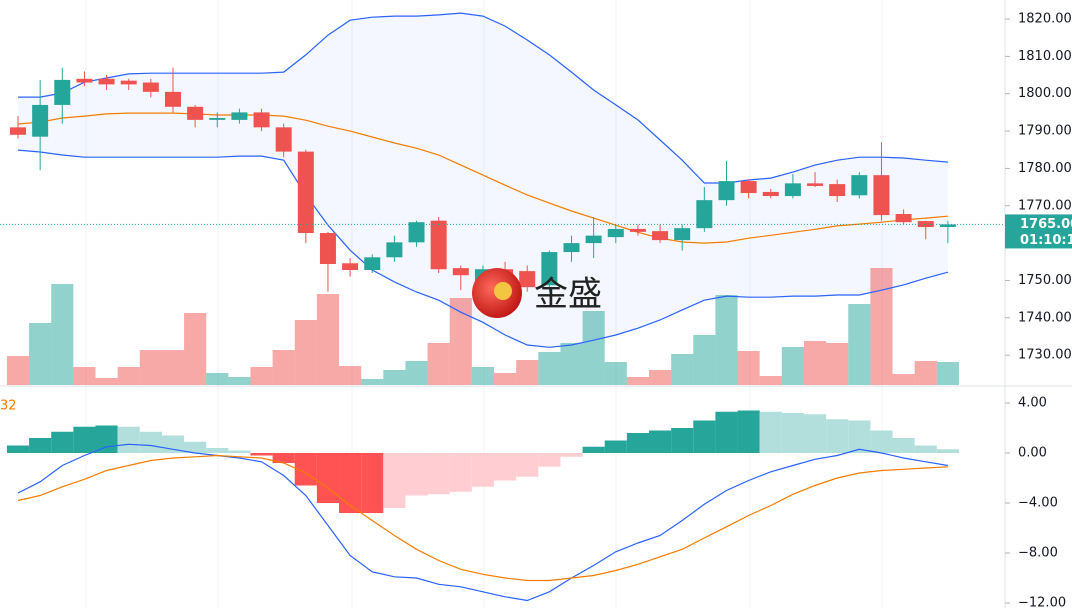 The image size is (1072, 608). Describe the element at coordinates (1038, 503) in the screenshot. I see `y-tick-label: −4.00` at that location.